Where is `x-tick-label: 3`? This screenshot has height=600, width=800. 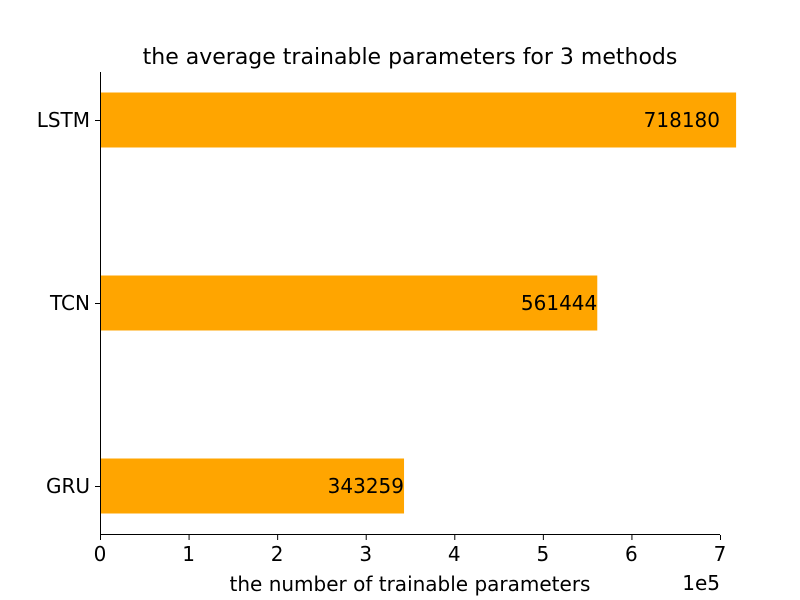 x-tick-label: 3 is located at coordinates (365, 554).